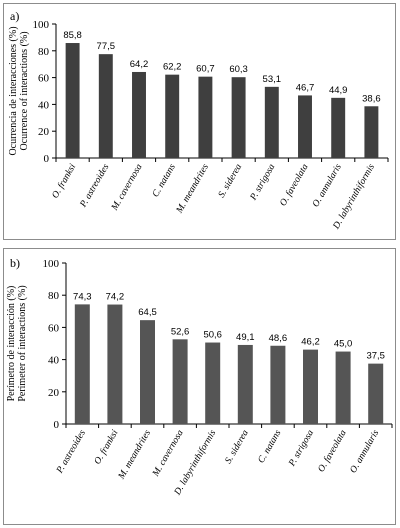 The height and width of the screenshot is (528, 400). I want to click on panel-label: b), so click(15, 263).